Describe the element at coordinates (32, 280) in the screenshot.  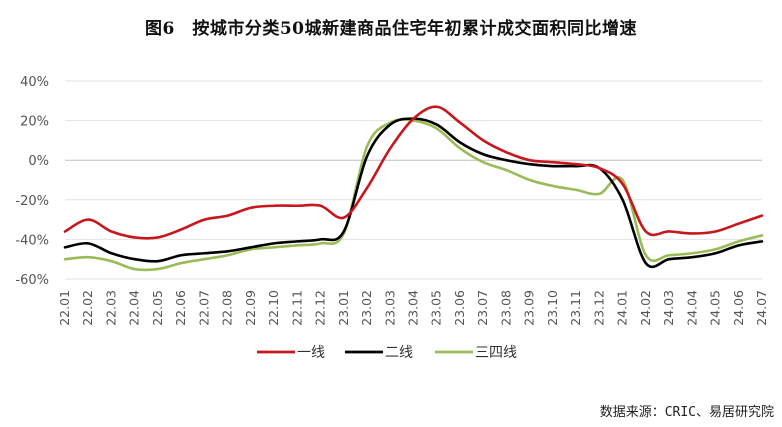
I see `y-tick-label: -60%` at that location.